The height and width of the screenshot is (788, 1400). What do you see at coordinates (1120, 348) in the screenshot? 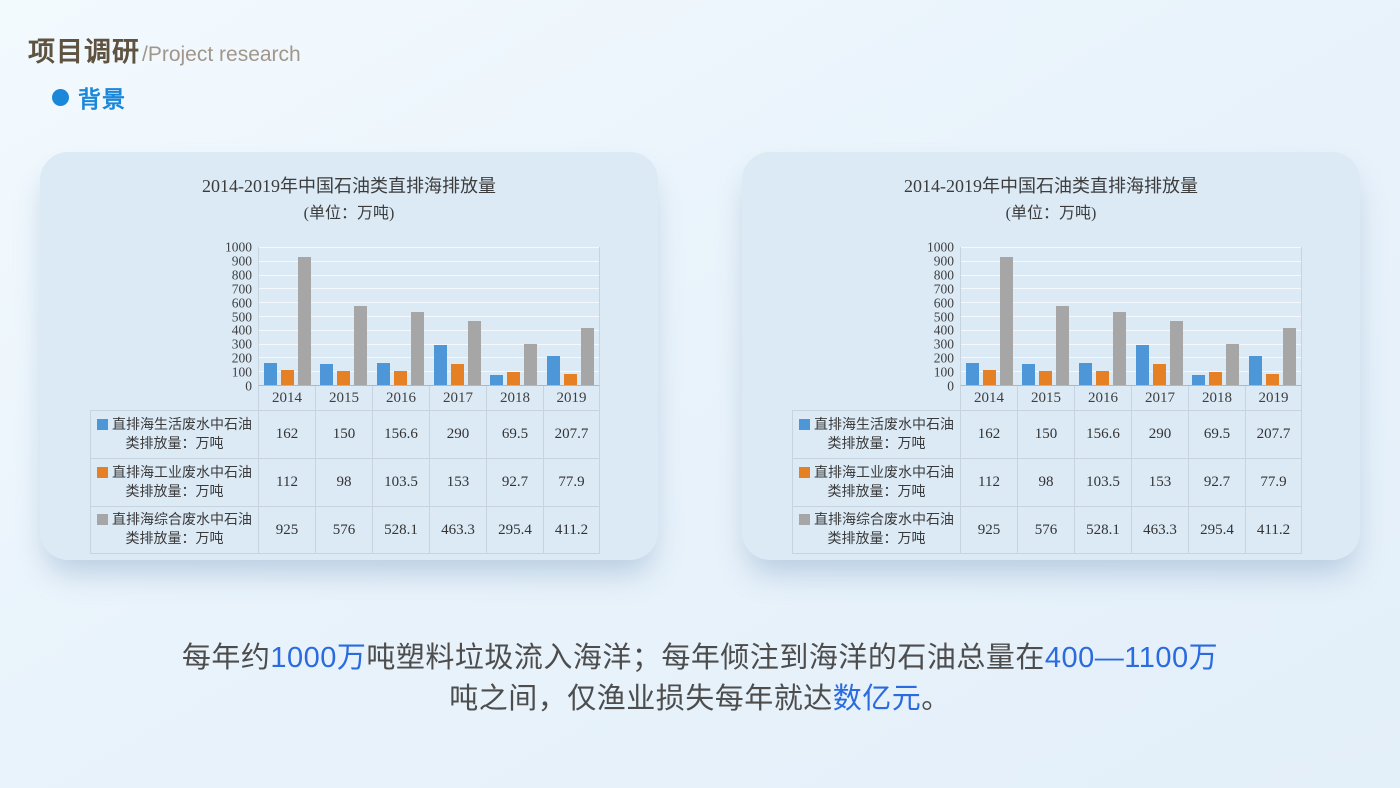
I see `bar-series3-2016` at bounding box center [1120, 348].